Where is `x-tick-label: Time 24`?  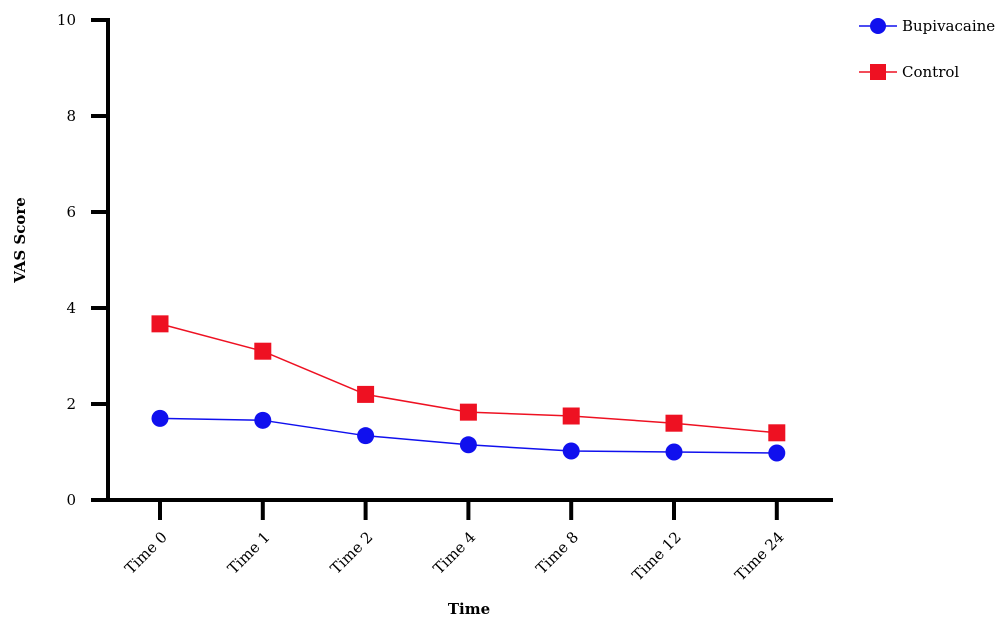
x-tick-label: Time 24 is located at coordinates (759, 556).